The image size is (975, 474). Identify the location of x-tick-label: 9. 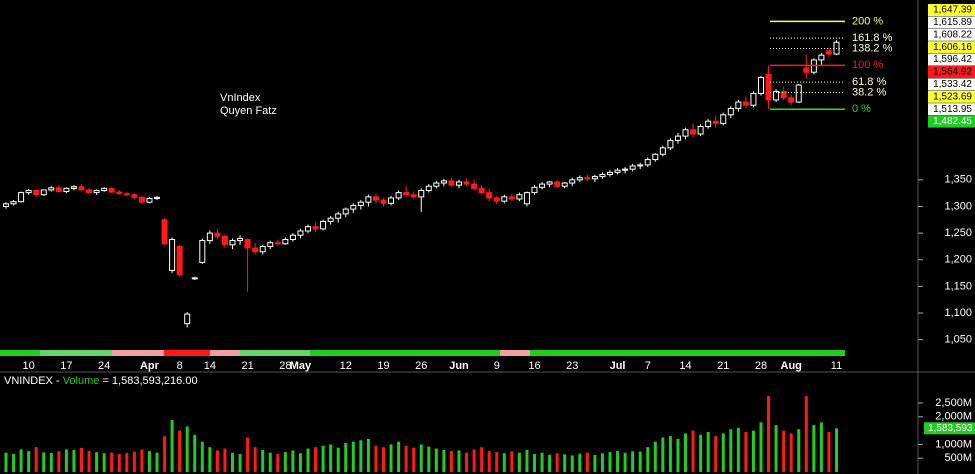
(497, 366).